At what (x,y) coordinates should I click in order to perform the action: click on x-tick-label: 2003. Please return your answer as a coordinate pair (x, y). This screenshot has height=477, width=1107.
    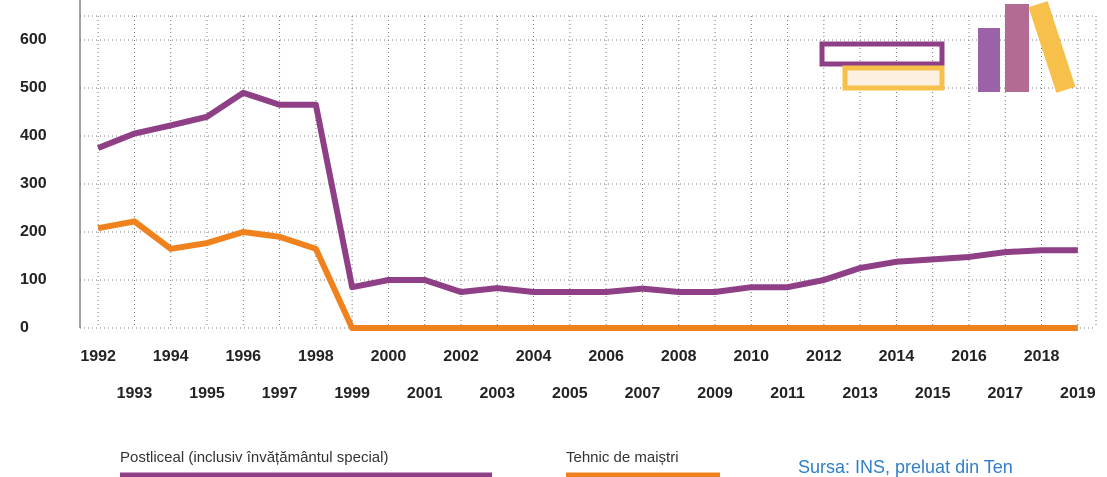
    Looking at the image, I should click on (497, 393).